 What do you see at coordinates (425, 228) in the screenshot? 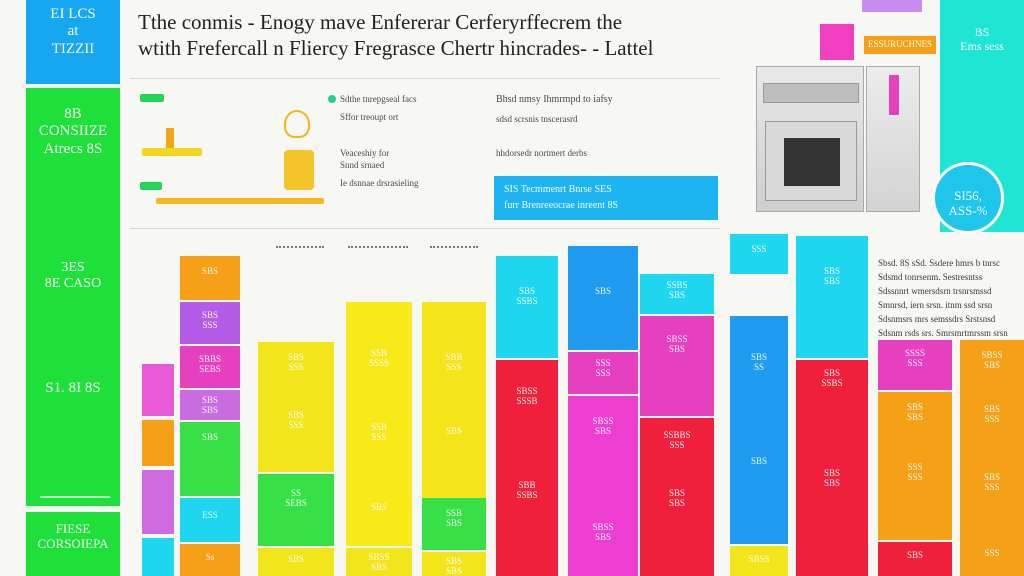
I see `section-divider` at bounding box center [425, 228].